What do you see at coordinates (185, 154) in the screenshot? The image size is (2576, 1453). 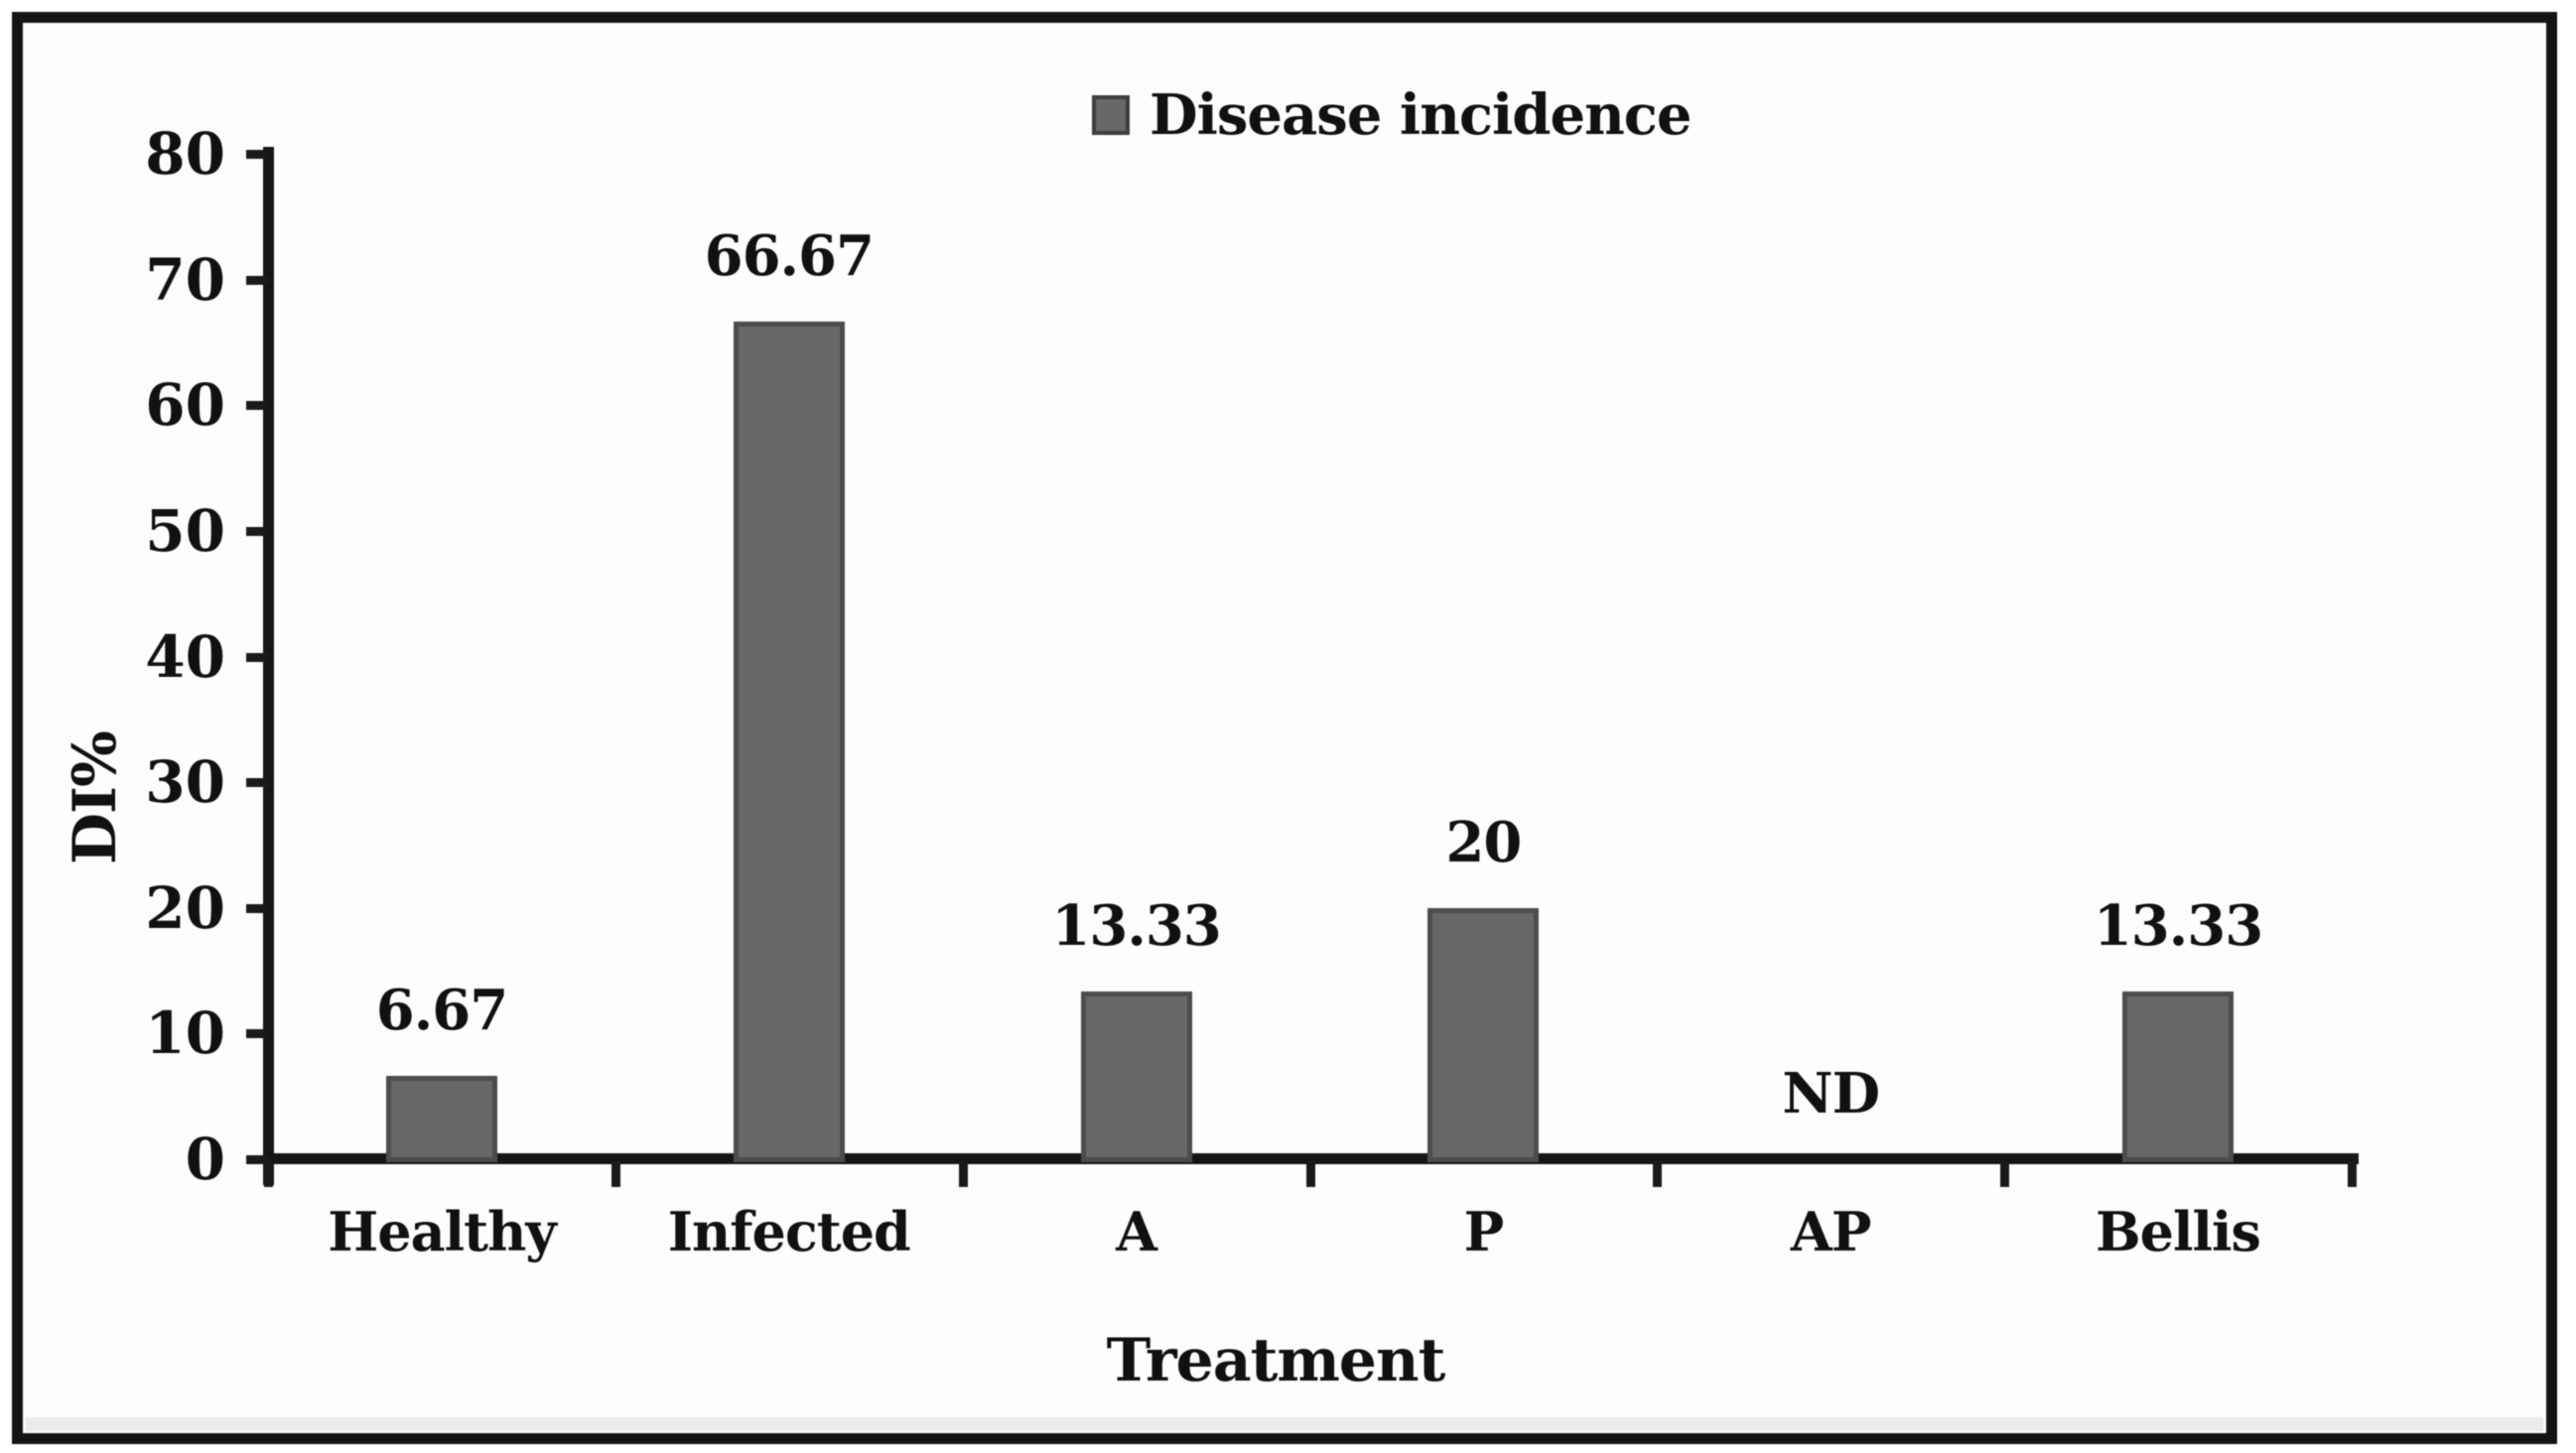 I see `y-tick-label-80: 80` at bounding box center [185, 154].